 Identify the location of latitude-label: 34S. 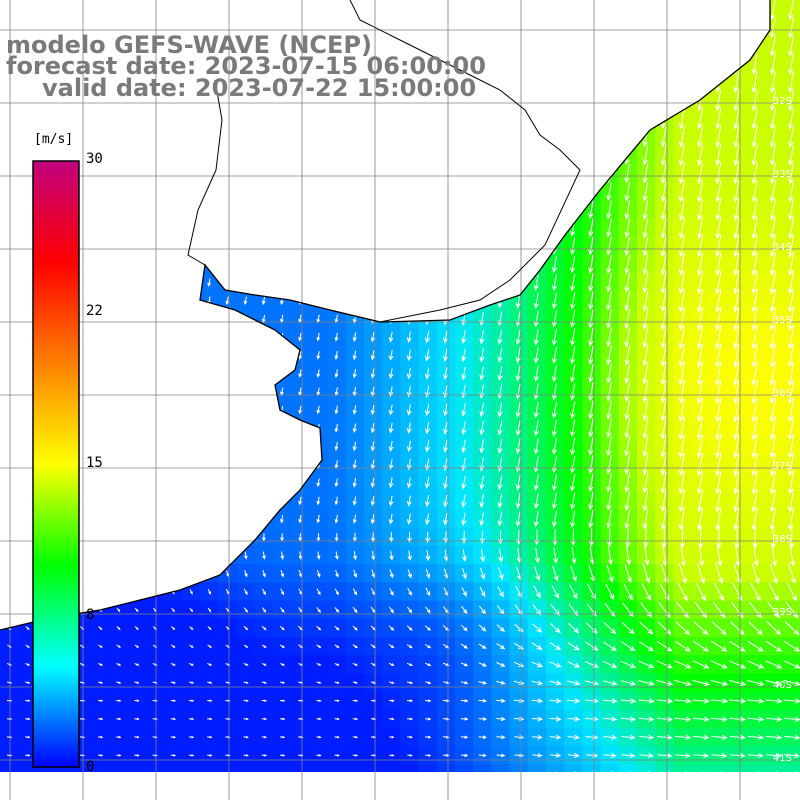
(782, 247).